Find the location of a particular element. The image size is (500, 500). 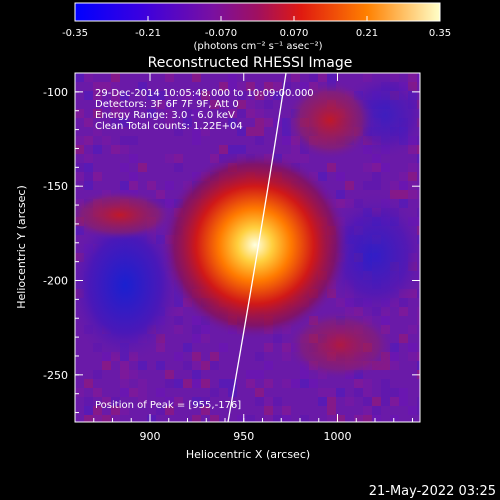

x-tick-label: 1000 is located at coordinates (338, 436).